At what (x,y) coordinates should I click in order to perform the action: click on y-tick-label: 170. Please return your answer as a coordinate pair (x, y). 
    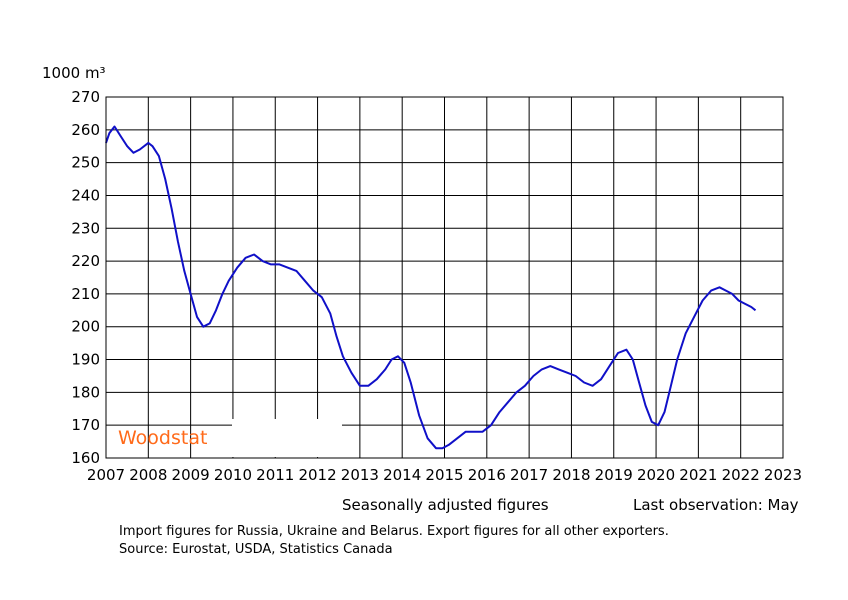
    Looking at the image, I should click on (85, 425).